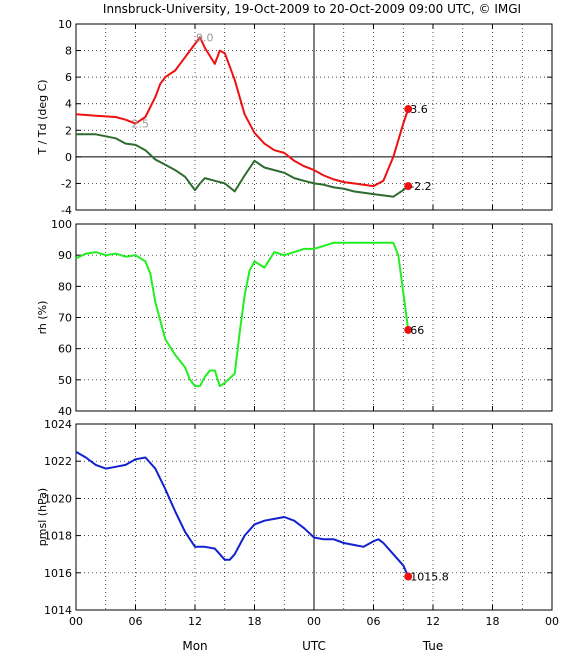 This screenshot has height=667, width=577. I want to click on y-tick-label: -4, so click(66, 210).